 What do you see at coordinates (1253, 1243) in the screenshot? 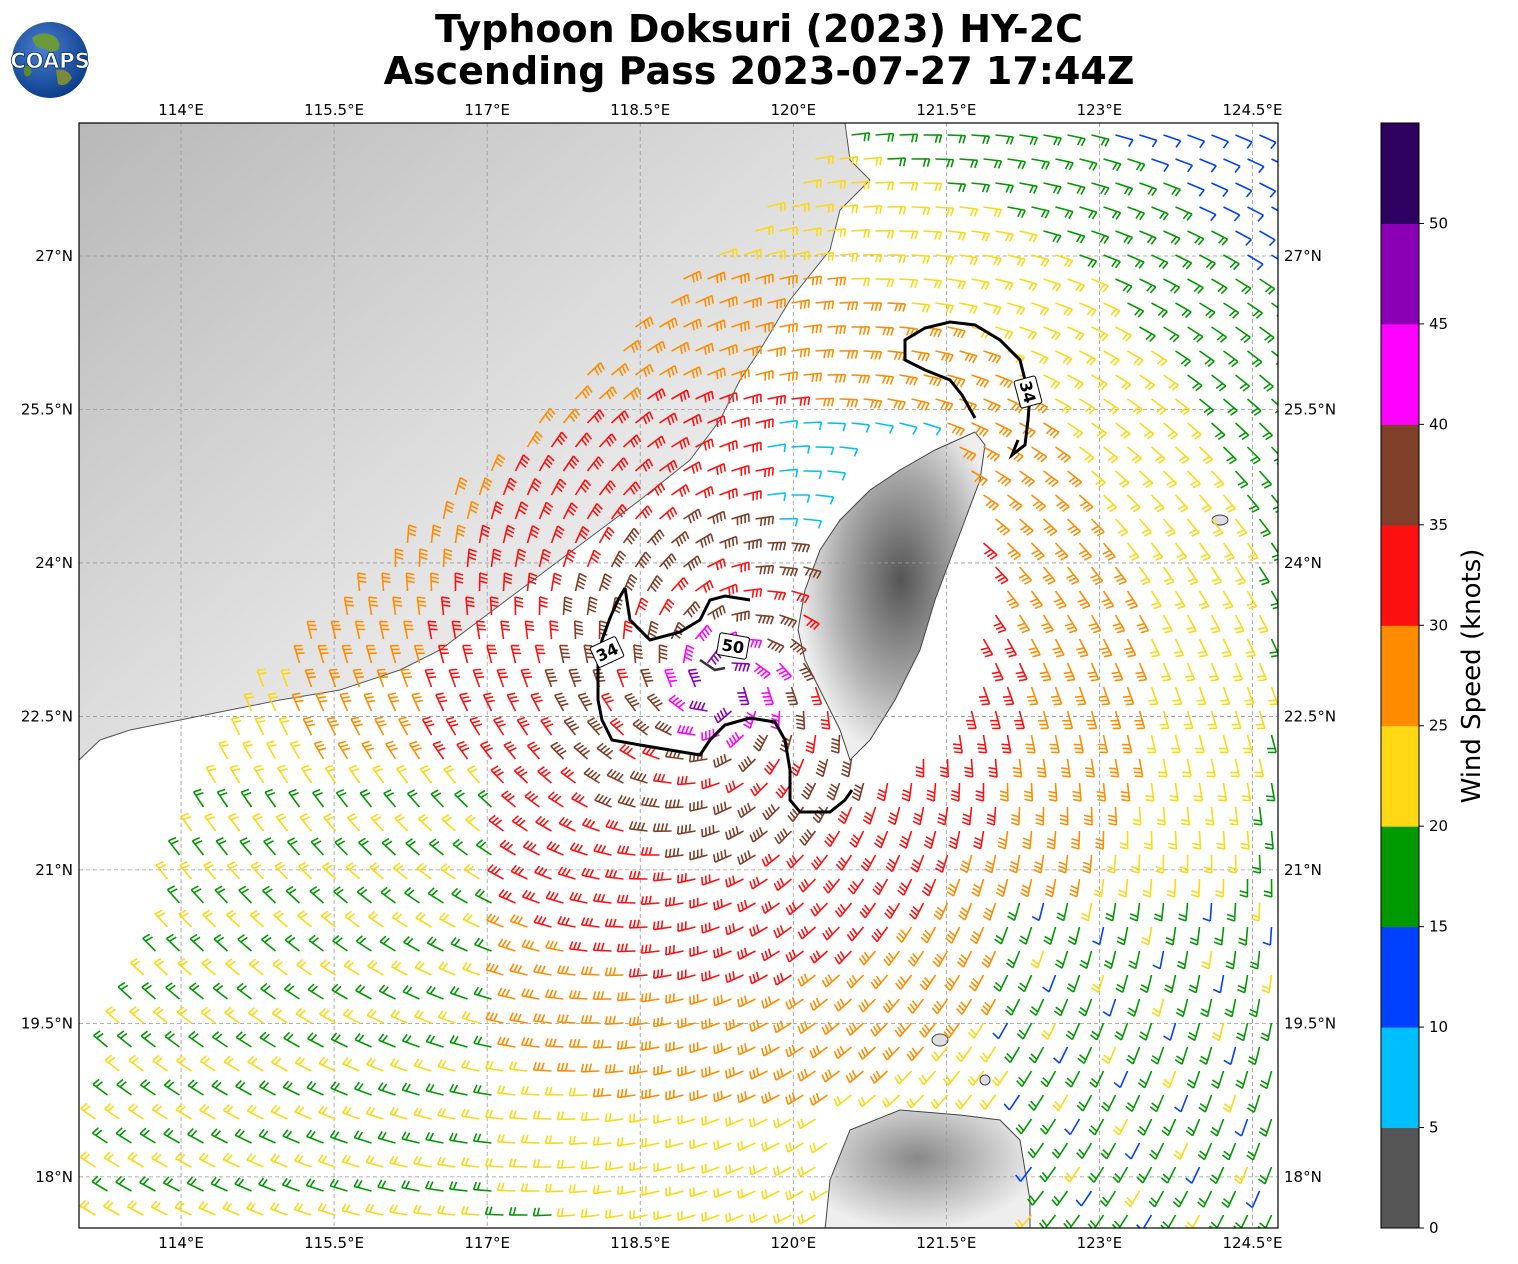
I see `lon-tick-label: 124.5°E` at bounding box center [1253, 1243].